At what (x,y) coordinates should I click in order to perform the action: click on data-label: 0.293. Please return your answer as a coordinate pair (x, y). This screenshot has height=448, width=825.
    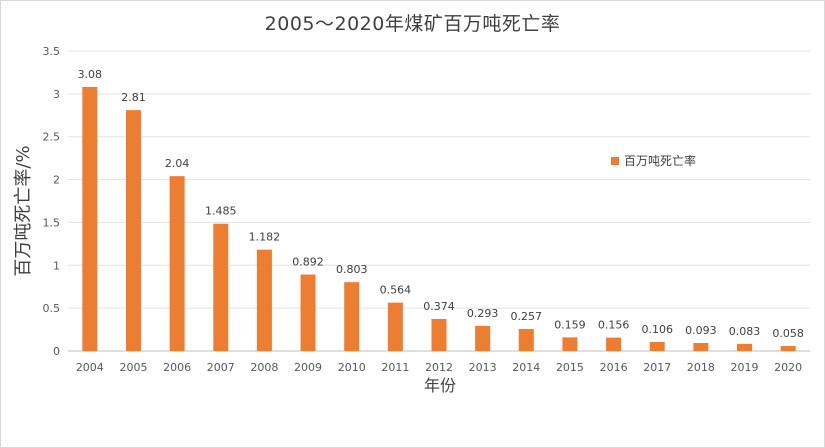
    Looking at the image, I should click on (483, 313).